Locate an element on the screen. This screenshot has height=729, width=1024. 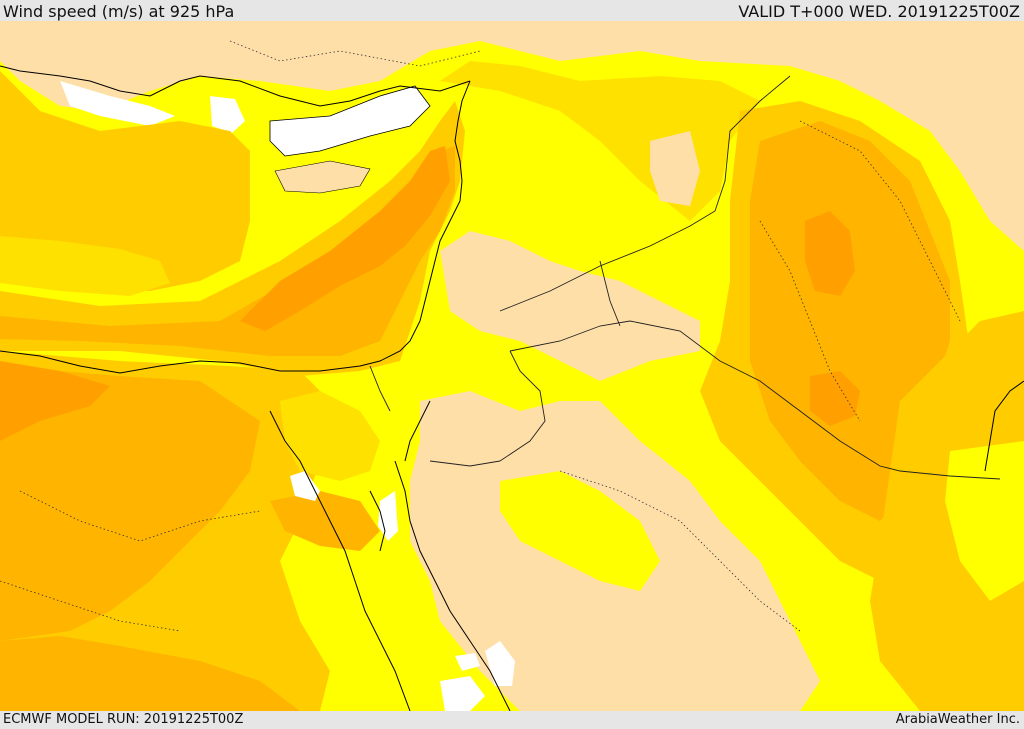
border-saudi-jordan-vertical is located at coordinates (610, 293).